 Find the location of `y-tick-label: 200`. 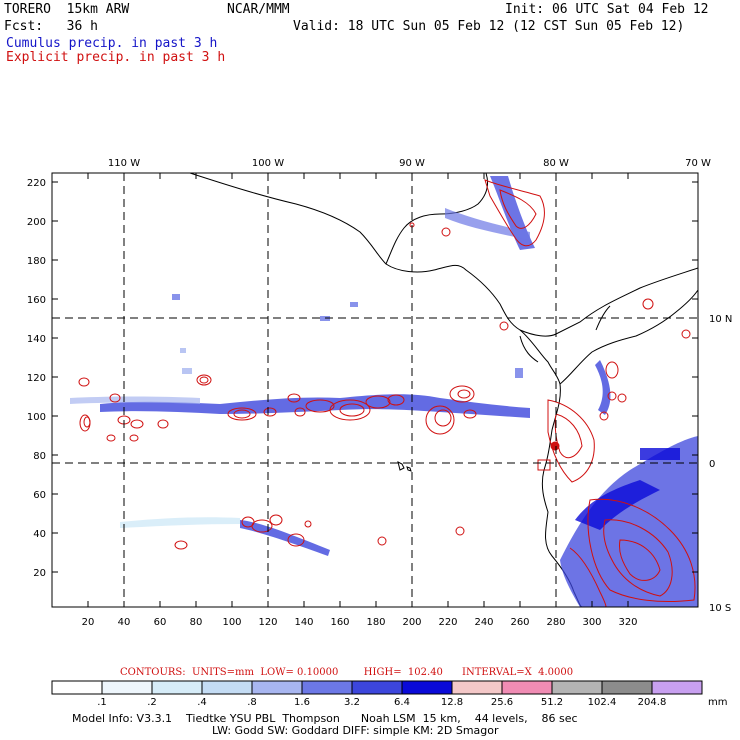

y-tick-label: 200 is located at coordinates (36, 222).